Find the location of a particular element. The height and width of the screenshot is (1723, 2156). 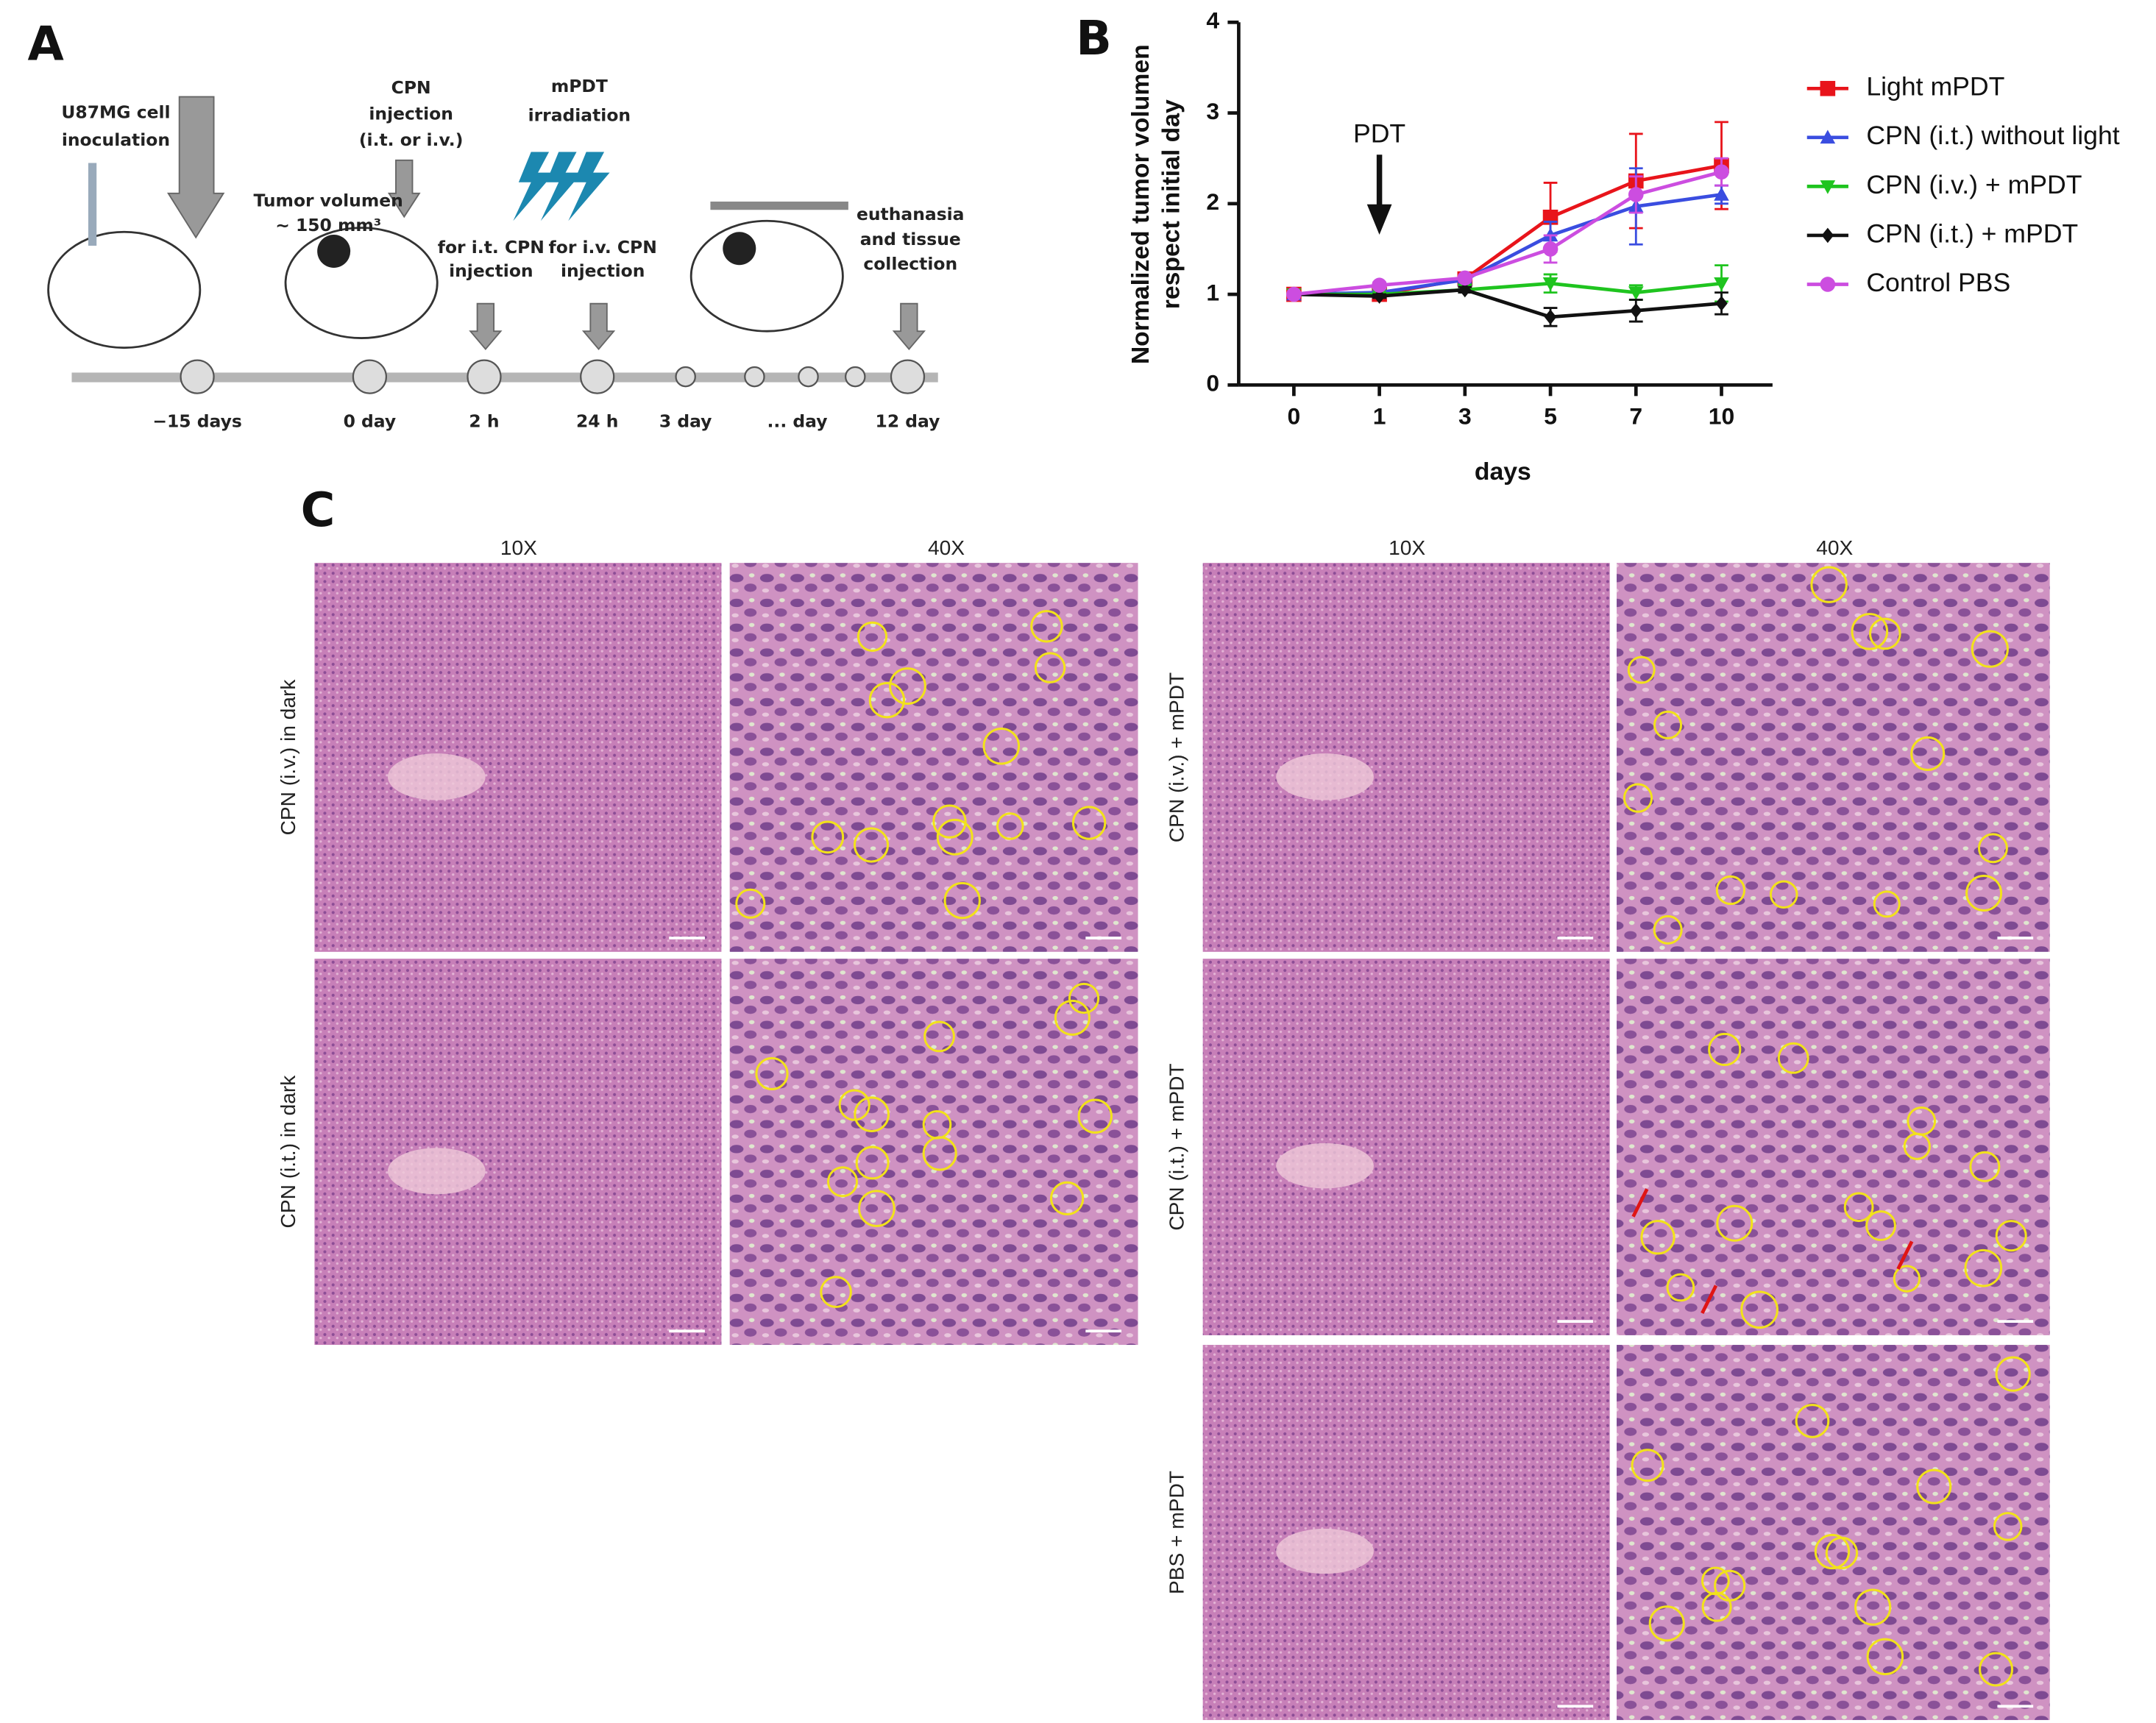

annotation: mPDT is located at coordinates (579, 86).